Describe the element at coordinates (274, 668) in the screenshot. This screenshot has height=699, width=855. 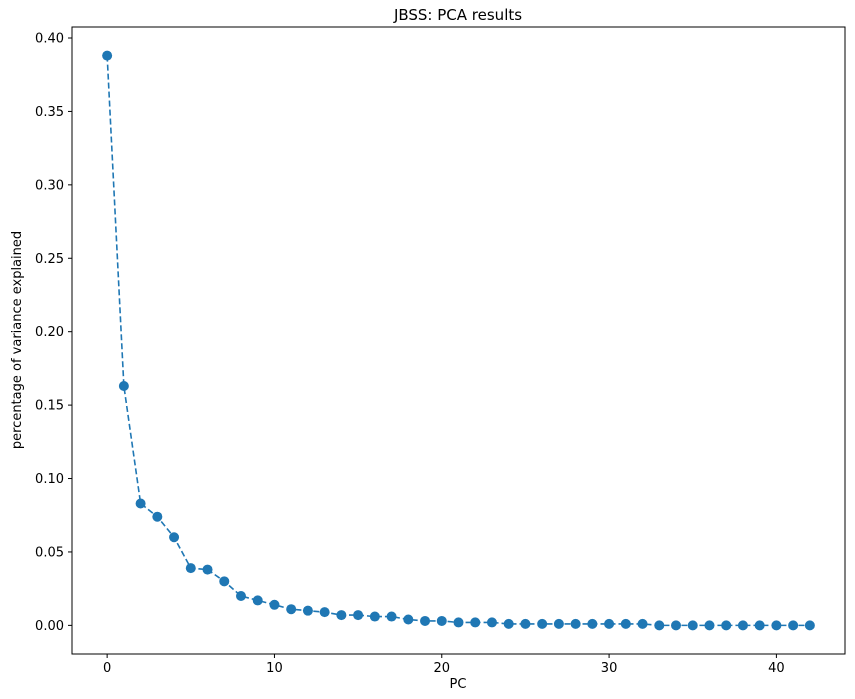
I see `x-tick-label: 10` at that location.